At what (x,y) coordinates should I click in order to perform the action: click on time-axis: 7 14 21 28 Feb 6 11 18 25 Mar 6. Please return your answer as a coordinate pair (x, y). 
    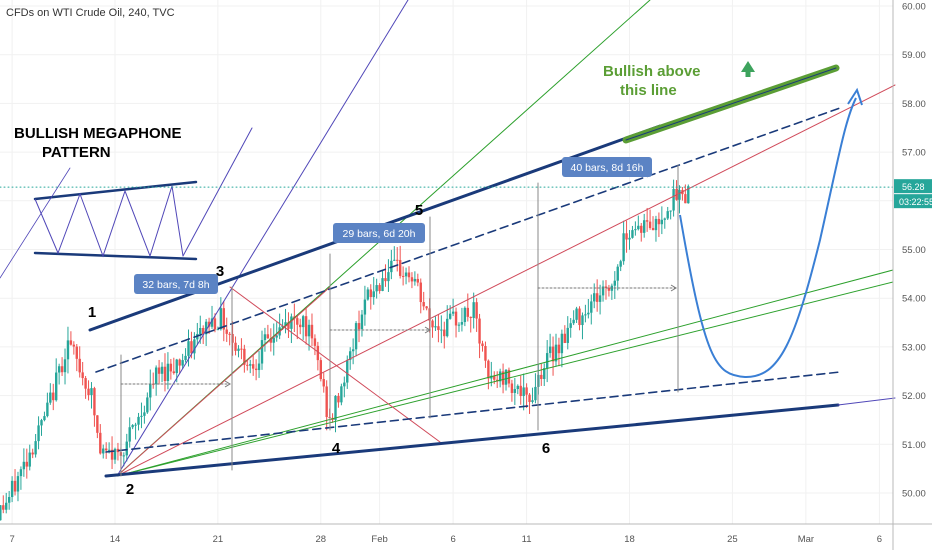
    Looking at the image, I should click on (466, 534).